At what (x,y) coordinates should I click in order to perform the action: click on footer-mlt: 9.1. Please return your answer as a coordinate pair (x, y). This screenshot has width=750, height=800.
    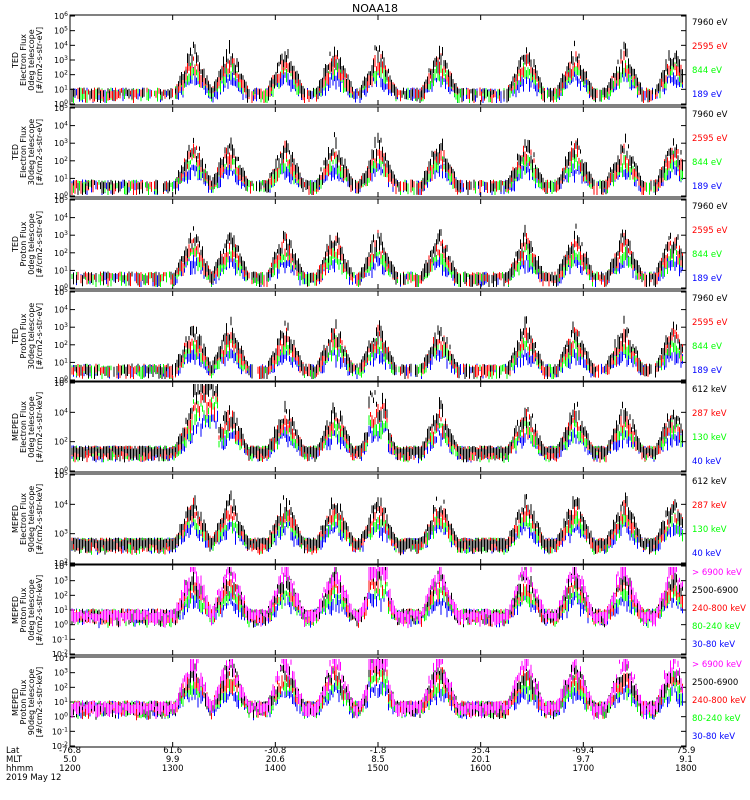
    Looking at the image, I should click on (686, 760).